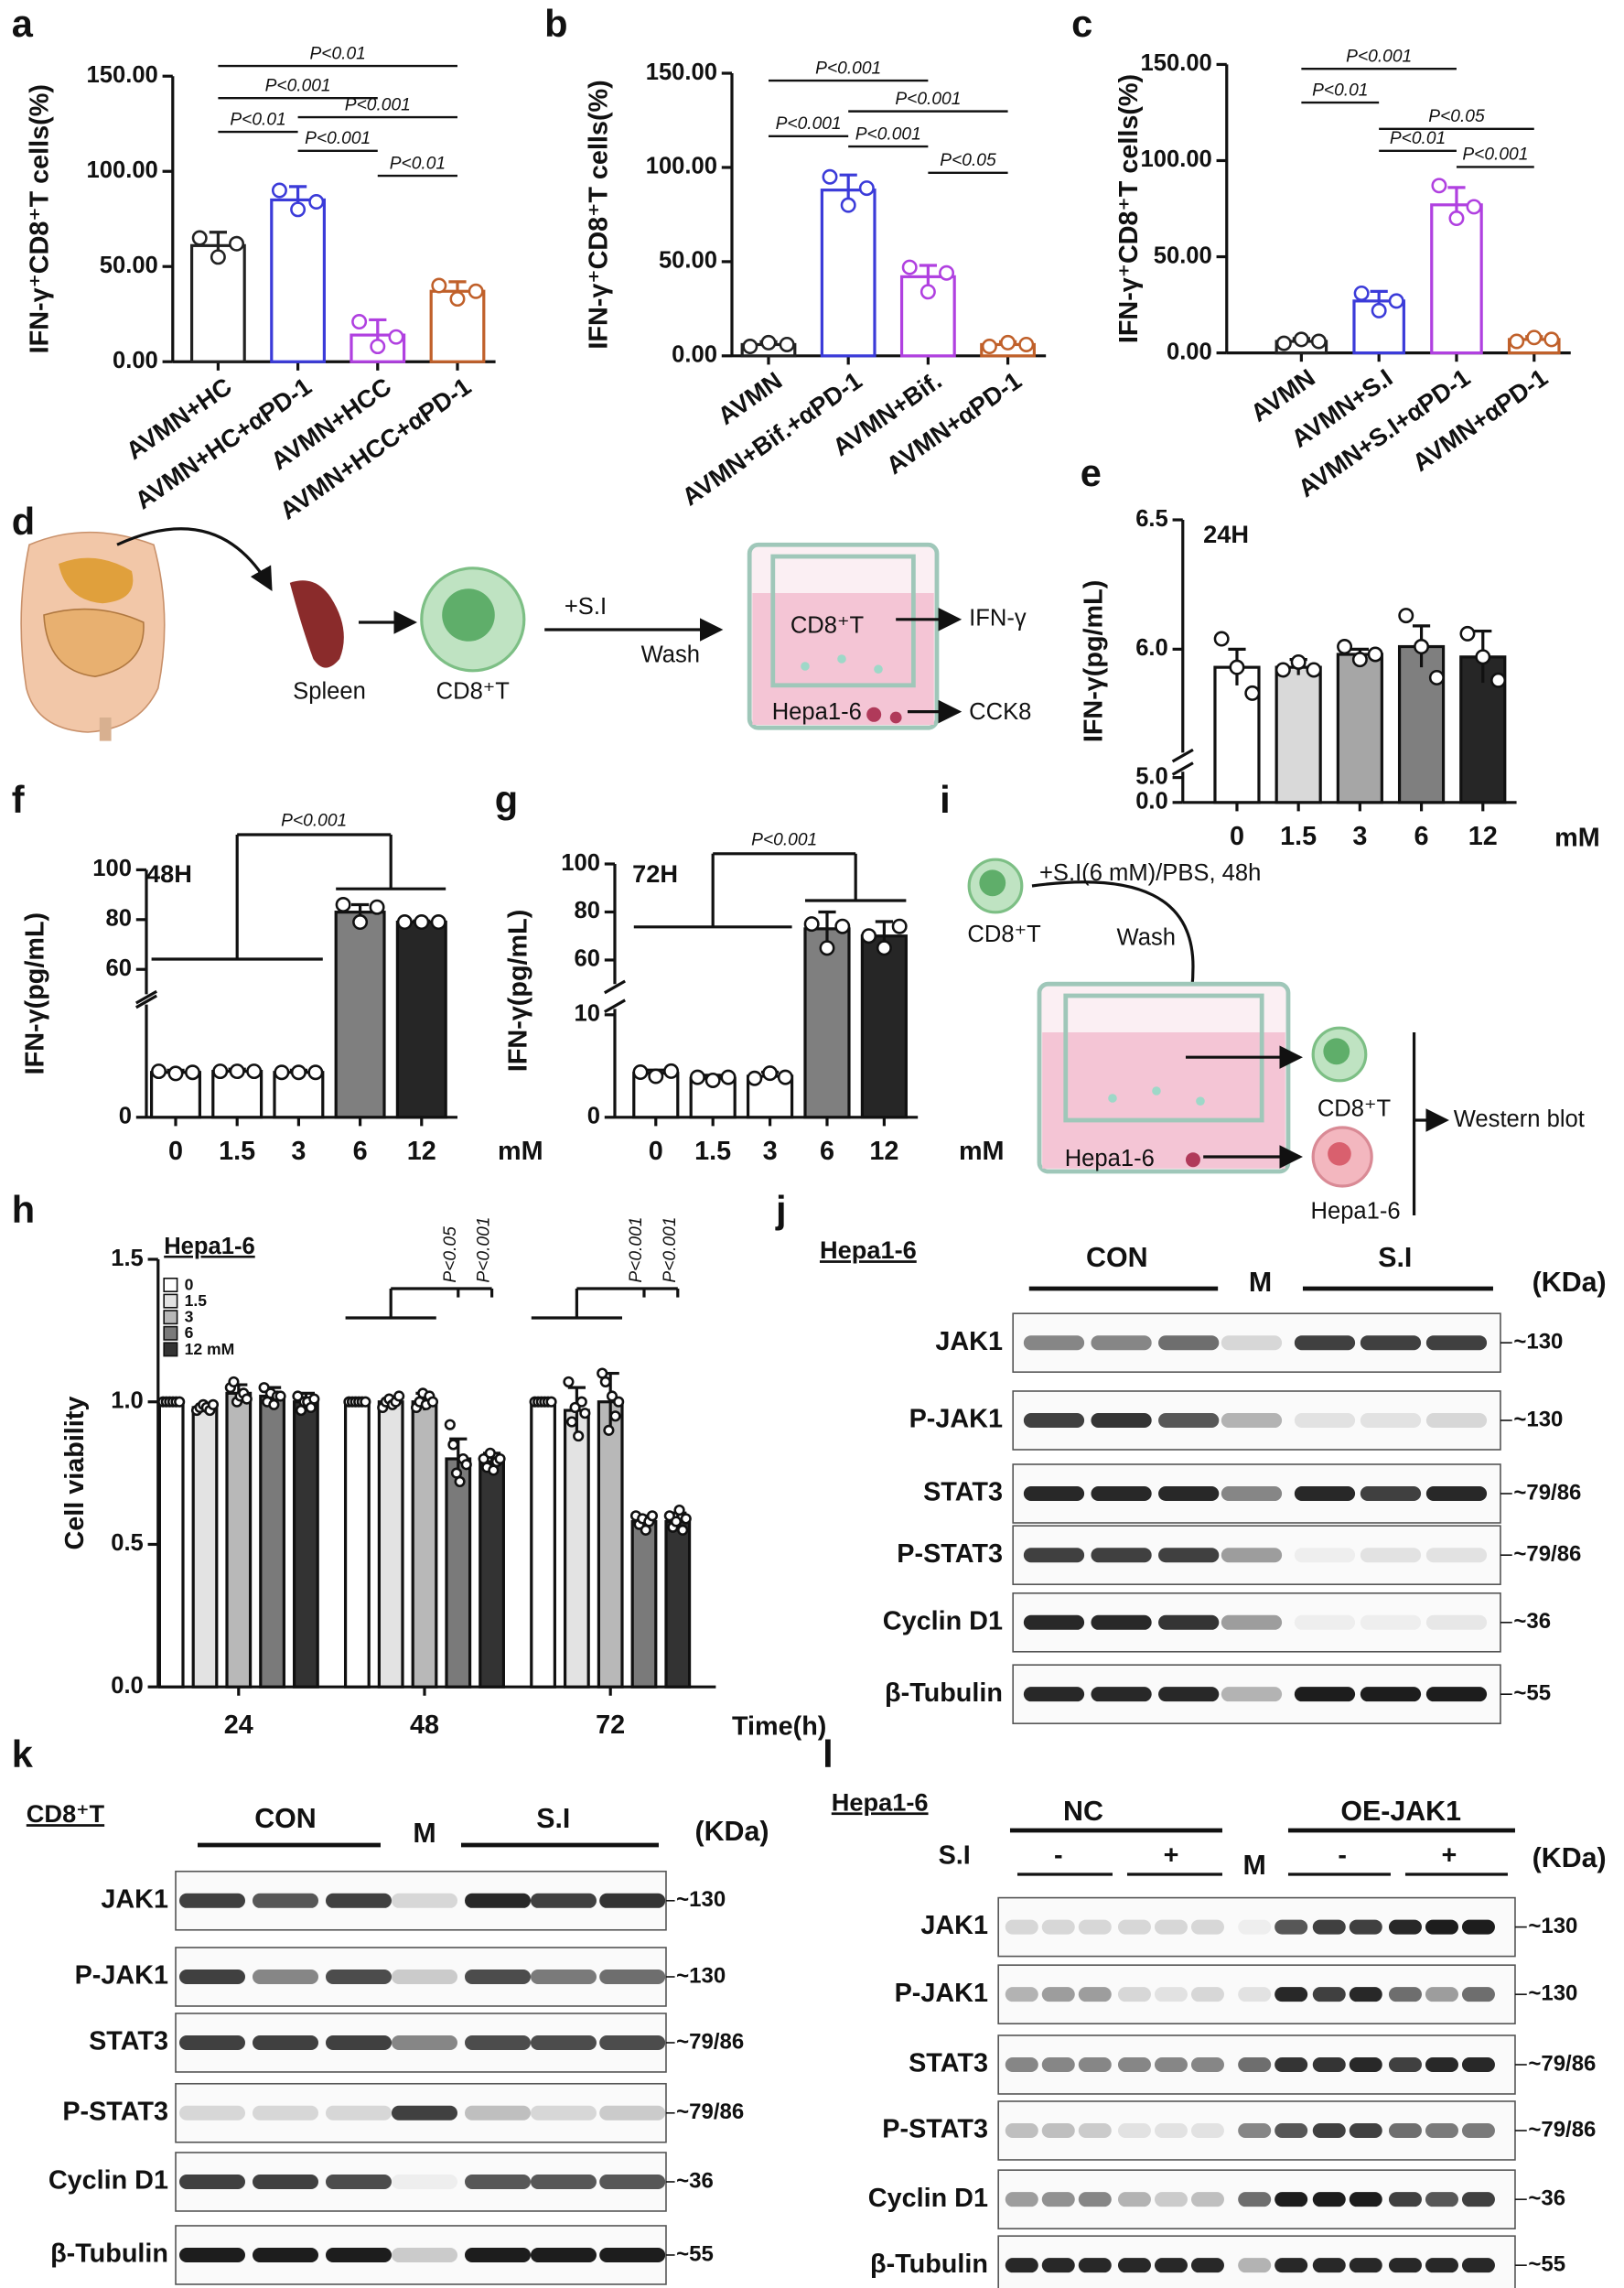 The width and height of the screenshot is (1624, 2288). I want to click on size-label: ~130, so click(701, 1900).